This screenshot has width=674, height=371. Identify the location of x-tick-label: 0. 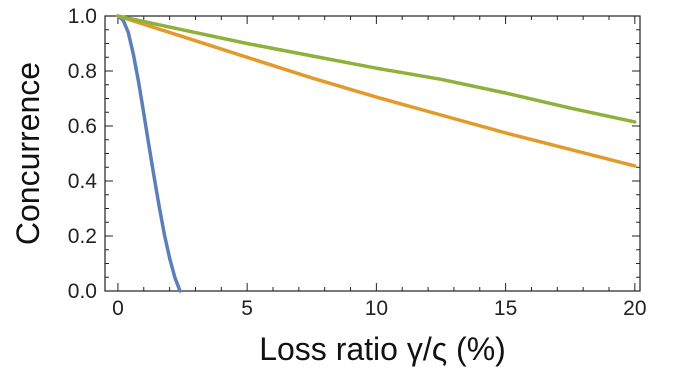
(118, 308).